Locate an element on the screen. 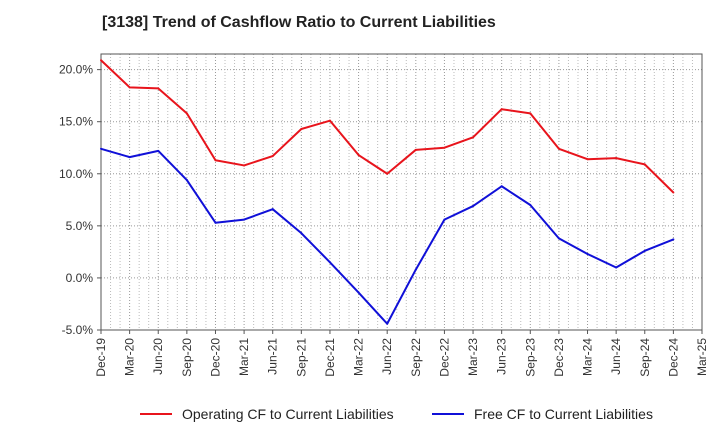 The height and width of the screenshot is (440, 720). legend-label-0: Operating CF to Current Liabilities is located at coordinates (288, 414).